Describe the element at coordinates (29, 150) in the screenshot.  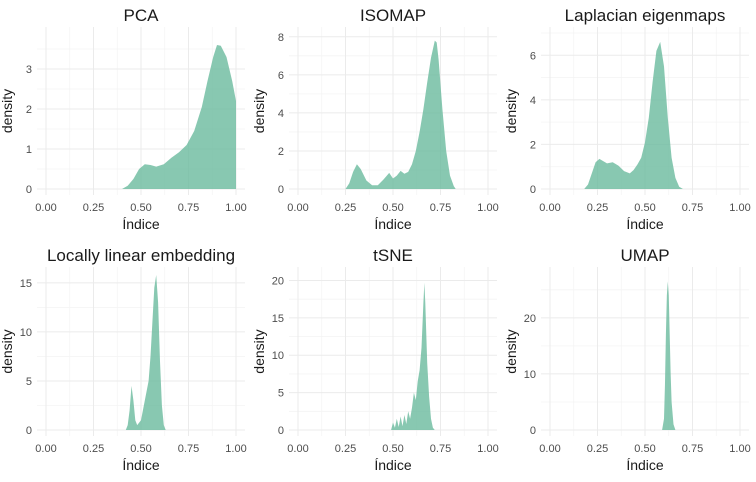
I see `y-tick-label: 1` at that location.